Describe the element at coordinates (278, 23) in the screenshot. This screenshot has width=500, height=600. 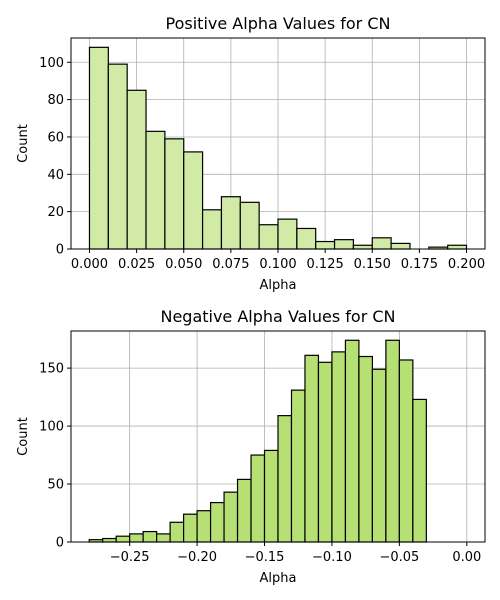
I see `chart-title: Positive Alpha Values for CN` at that location.